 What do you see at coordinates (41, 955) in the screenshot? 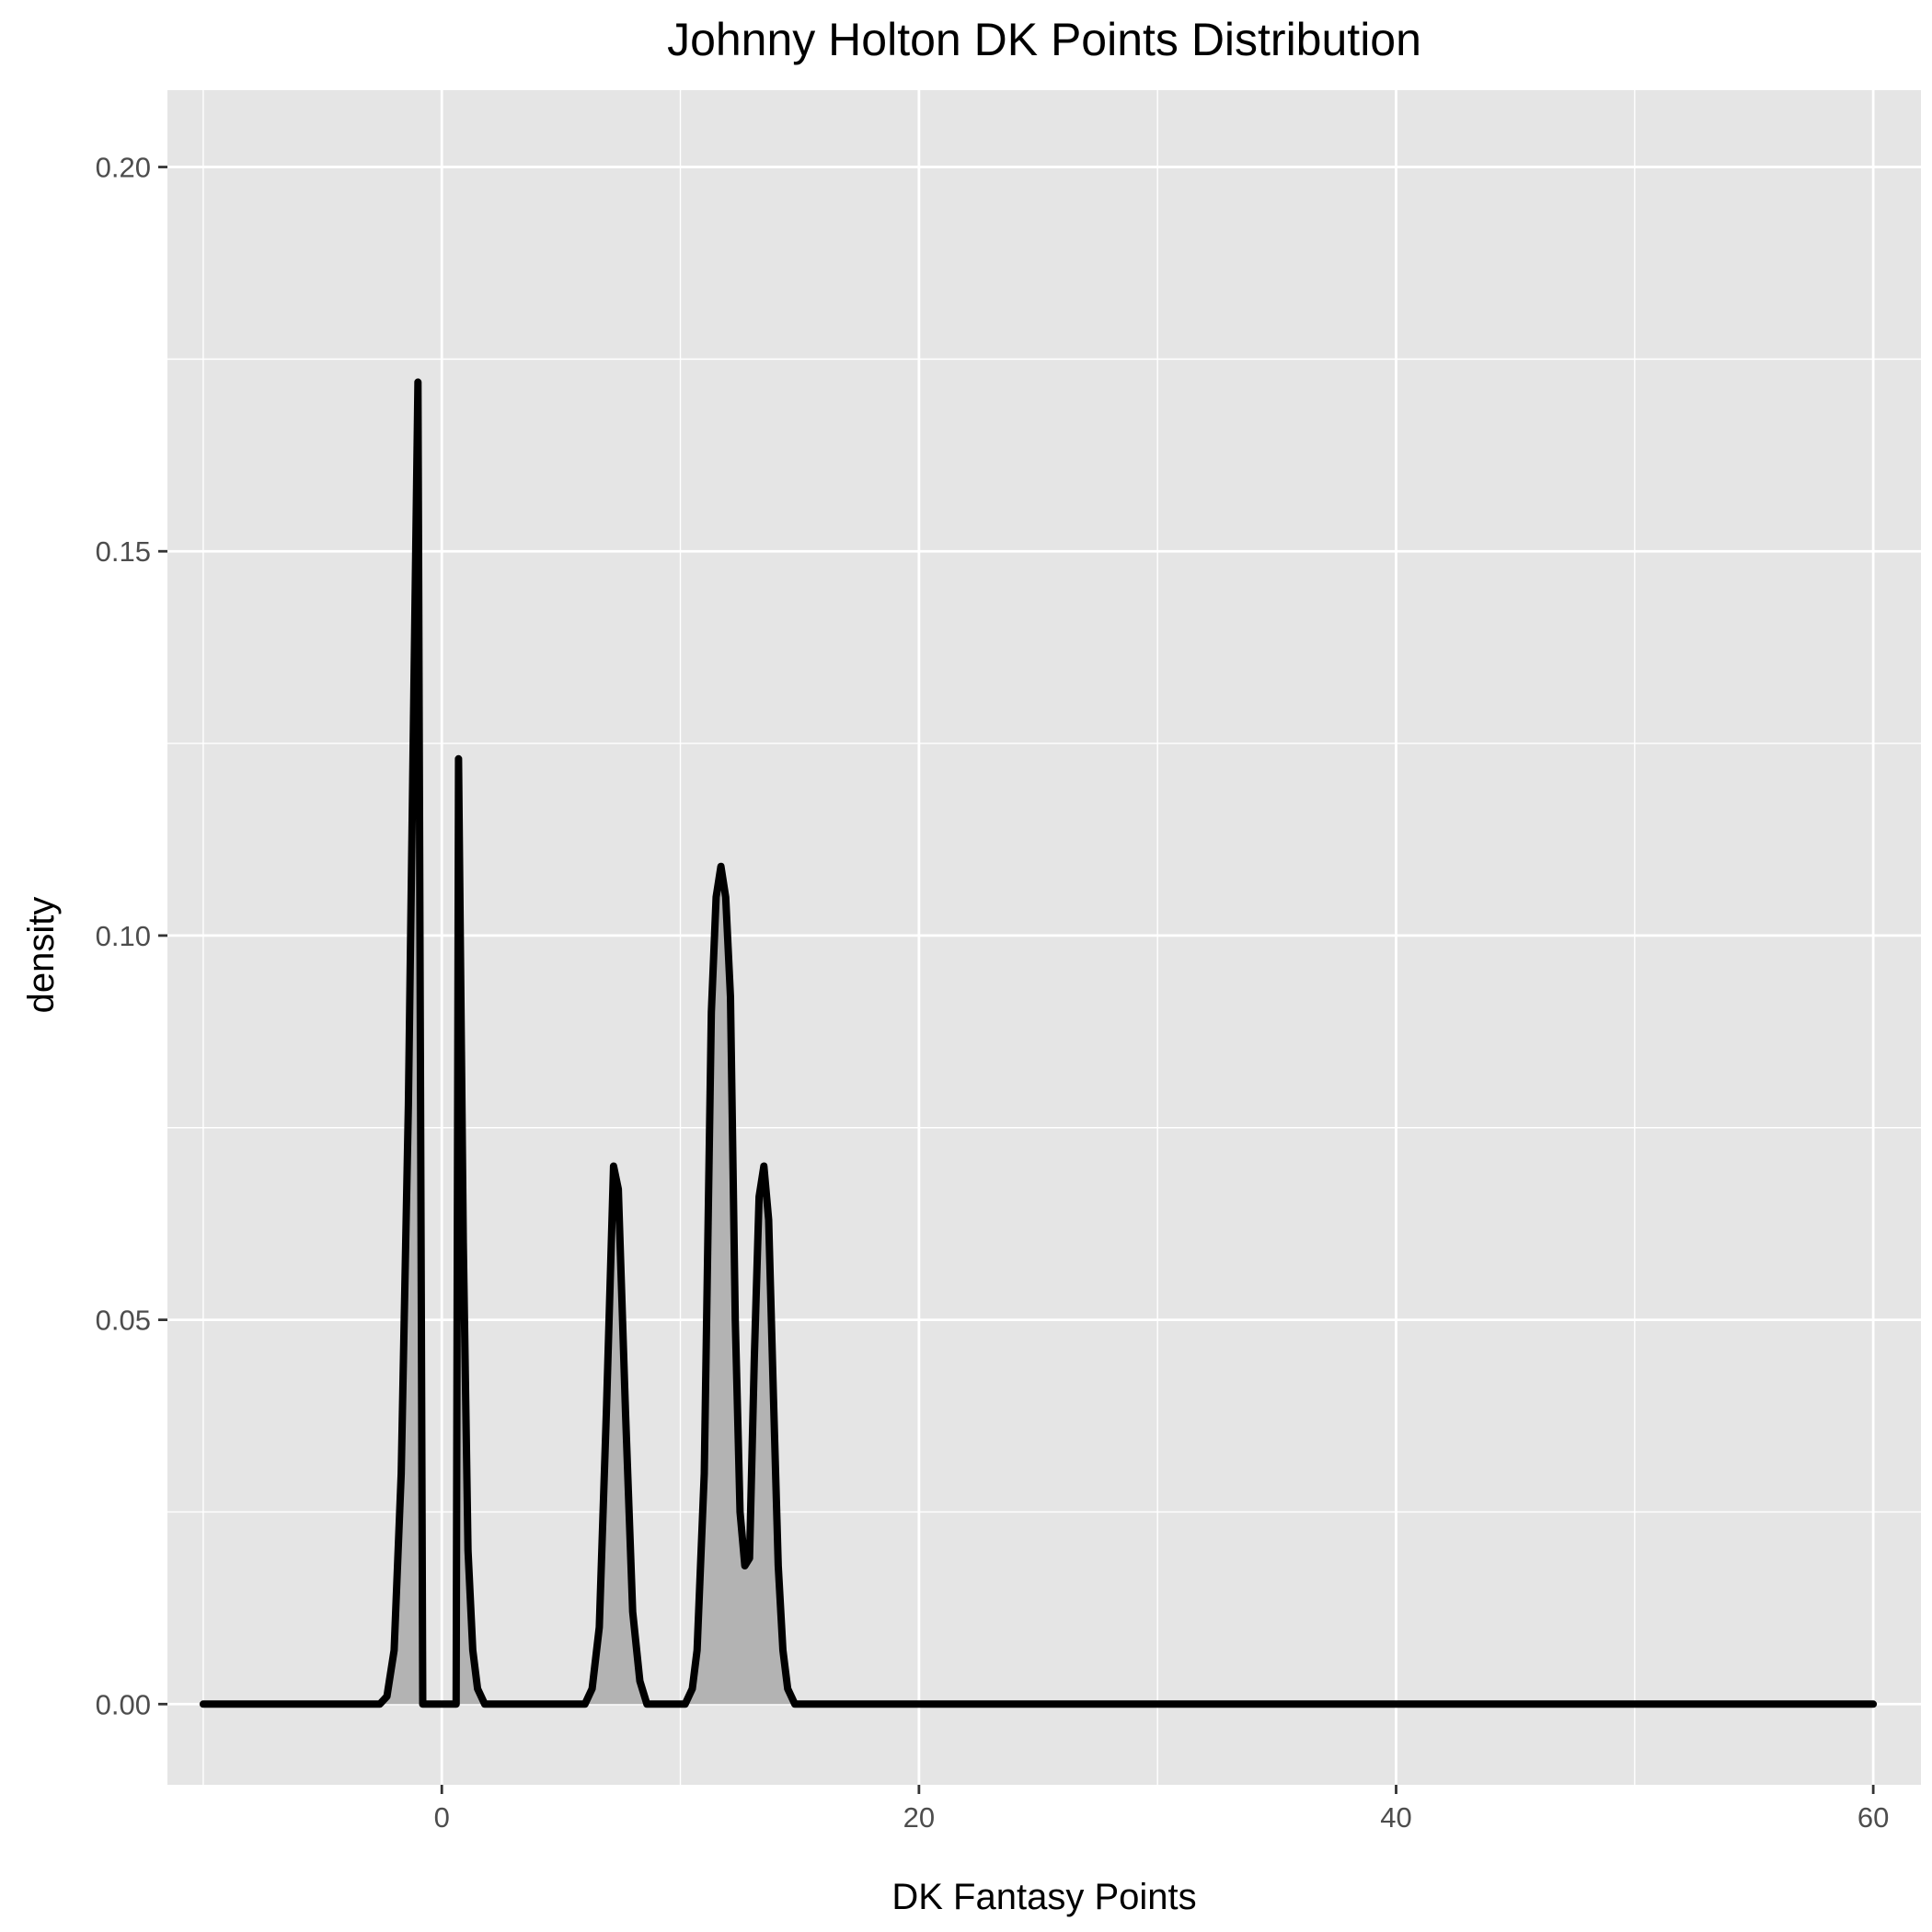
I see `y-axis-title: density` at bounding box center [41, 955].